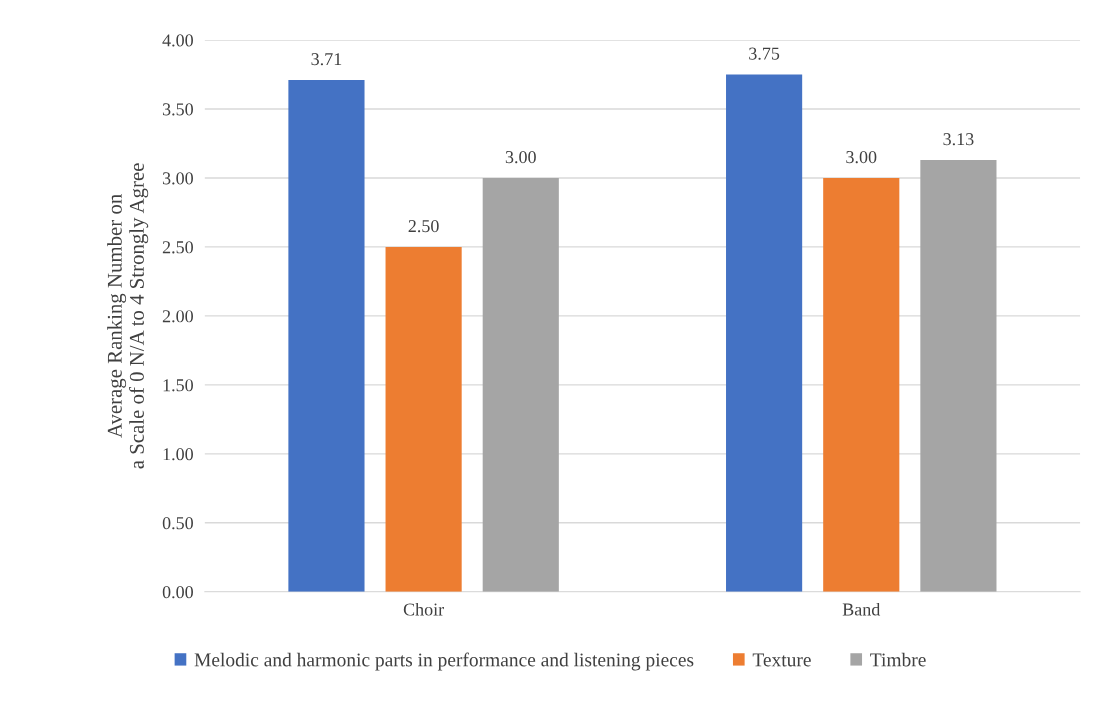 The width and height of the screenshot is (1101, 702). Describe the element at coordinates (128, 316) in the screenshot. I see `y-axis-title: Average Ranking Number on a Scale of 0 N/A to 4 Strongly Agree` at that location.